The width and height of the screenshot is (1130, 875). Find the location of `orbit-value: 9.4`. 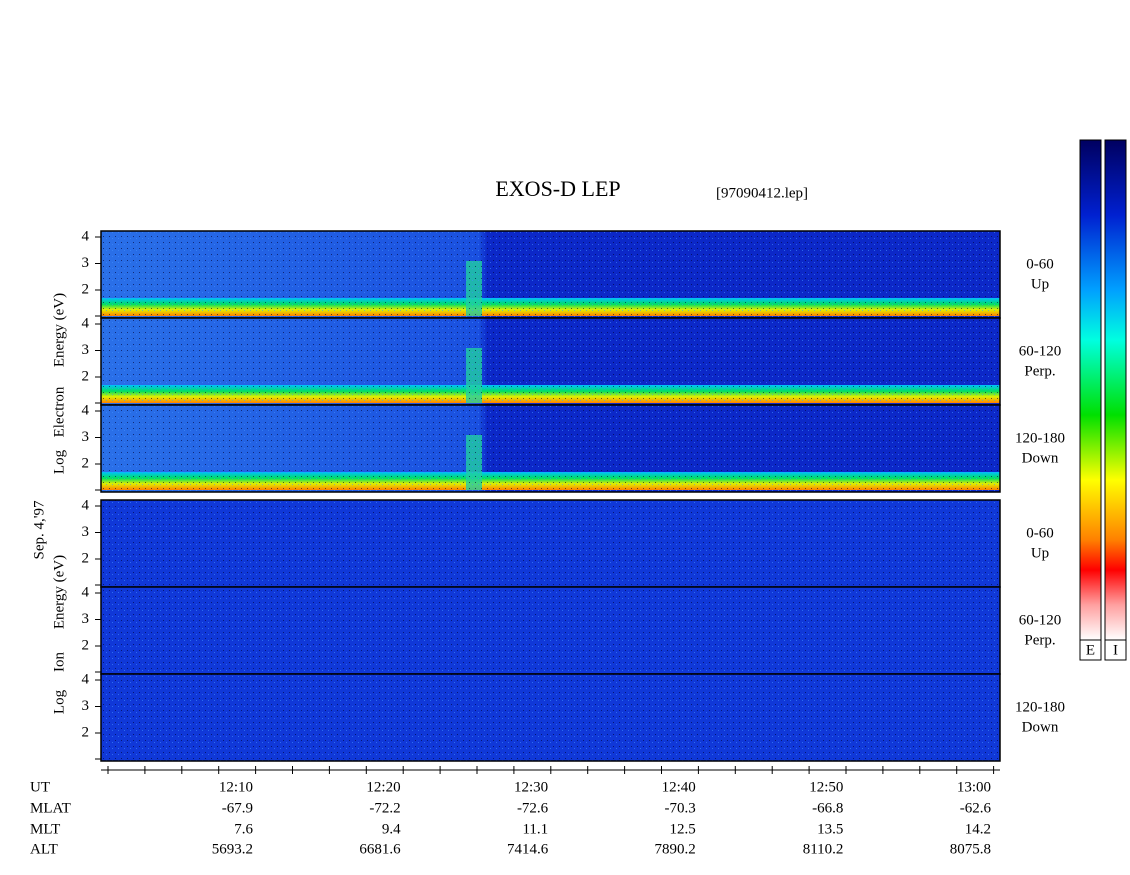

orbit-value: 9.4 is located at coordinates (391, 829).